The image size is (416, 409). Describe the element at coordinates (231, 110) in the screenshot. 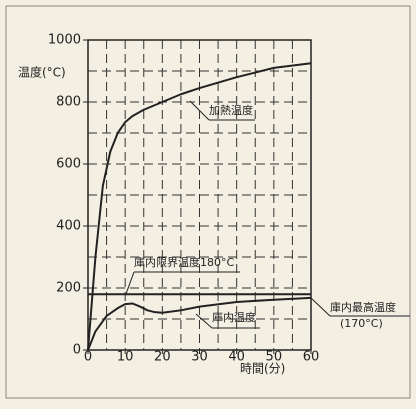

I see `series-label: 加熱温度` at that location.